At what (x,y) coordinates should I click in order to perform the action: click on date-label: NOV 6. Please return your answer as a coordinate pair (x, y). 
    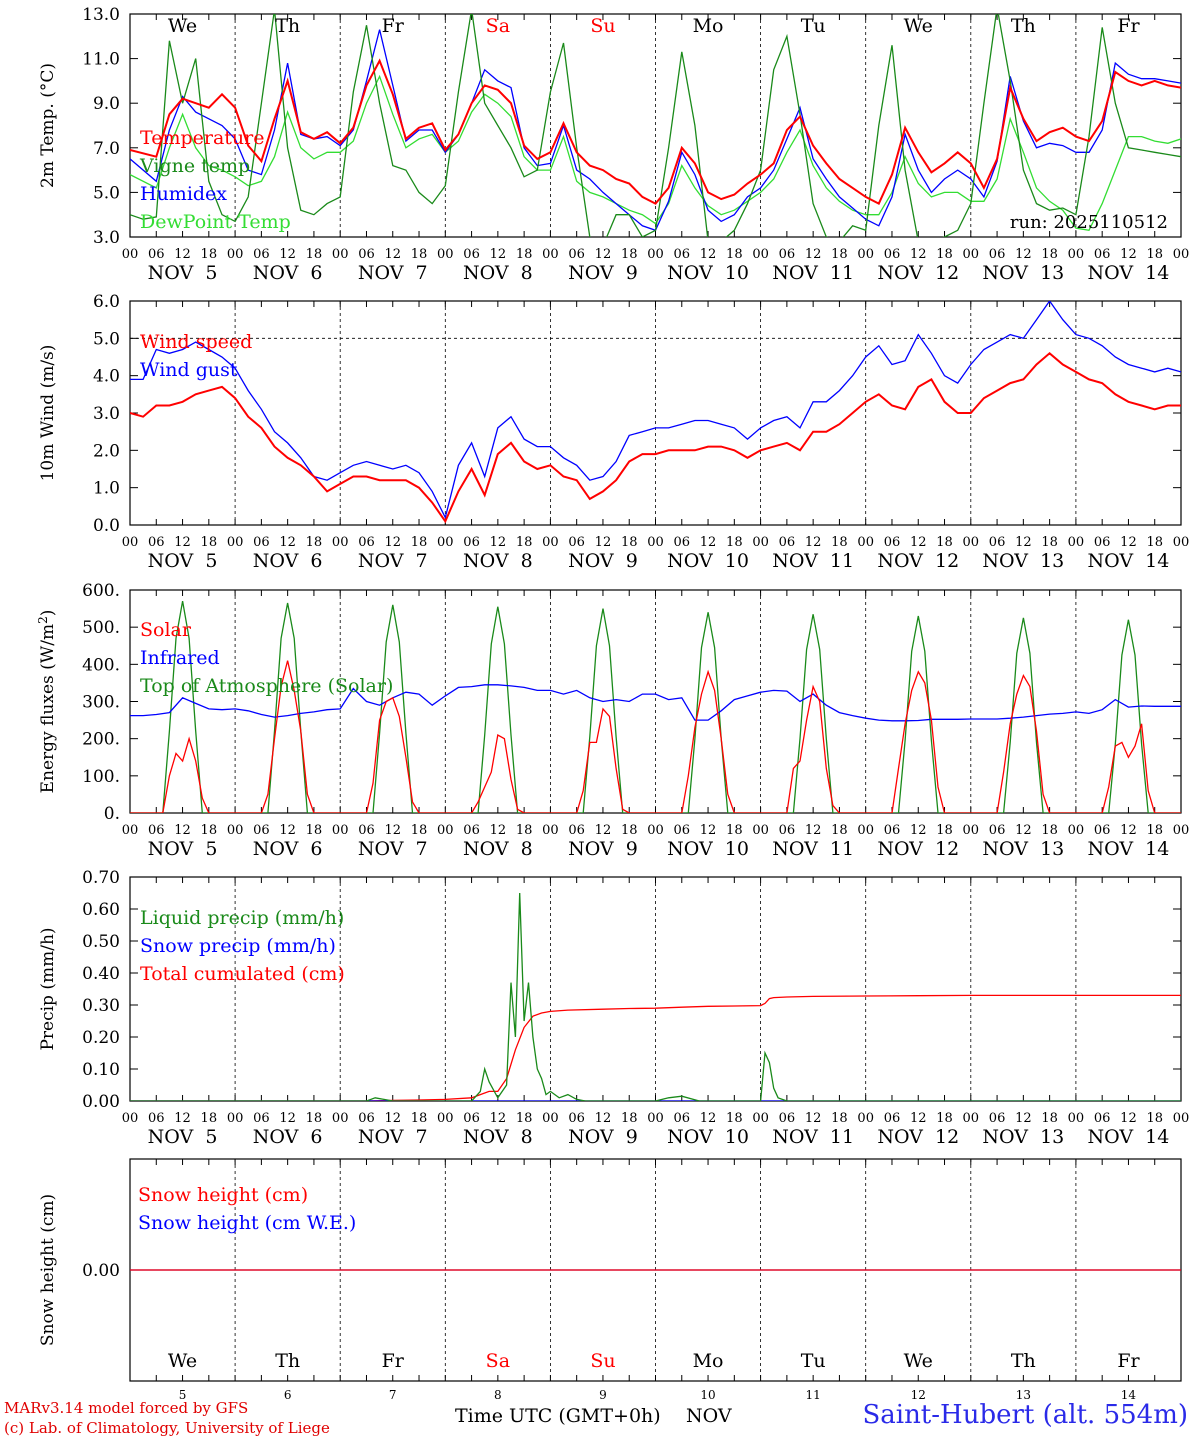
    Looking at the image, I should click on (288, 561).